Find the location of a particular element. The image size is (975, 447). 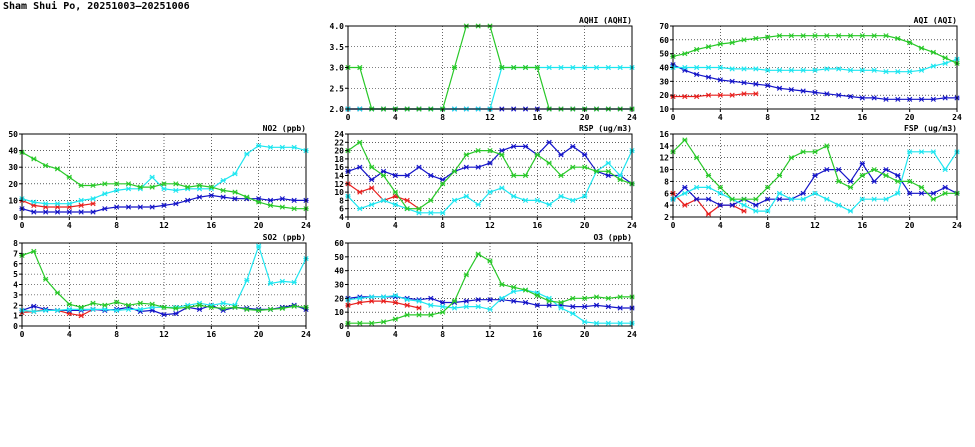

x-tick-label: 16 is located at coordinates (863, 225).